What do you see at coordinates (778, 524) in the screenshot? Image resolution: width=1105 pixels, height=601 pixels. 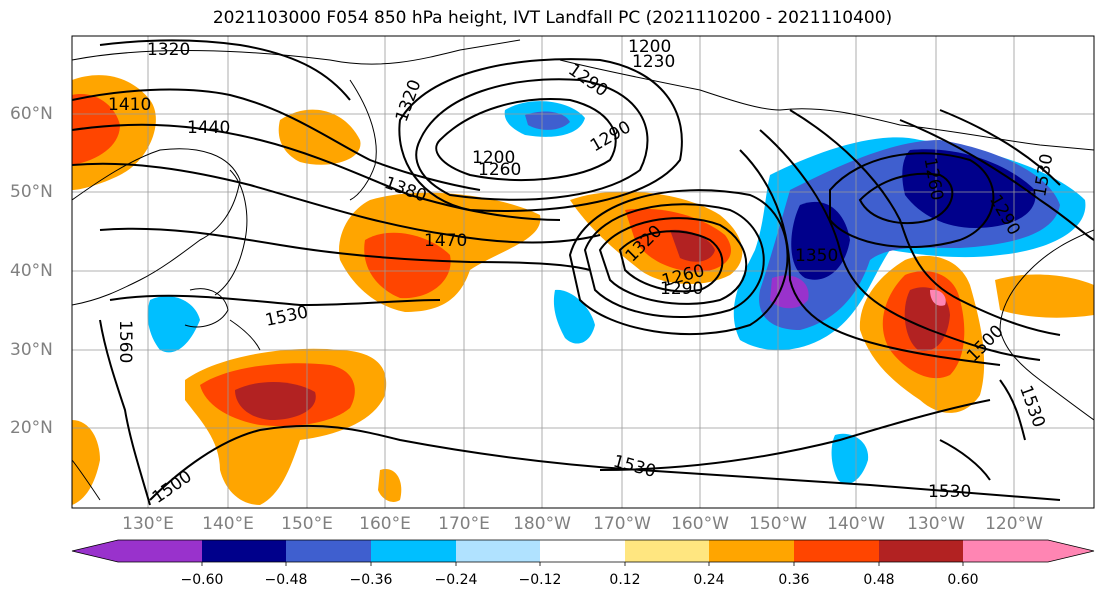 I see `lon-label: 150°W` at bounding box center [778, 524].